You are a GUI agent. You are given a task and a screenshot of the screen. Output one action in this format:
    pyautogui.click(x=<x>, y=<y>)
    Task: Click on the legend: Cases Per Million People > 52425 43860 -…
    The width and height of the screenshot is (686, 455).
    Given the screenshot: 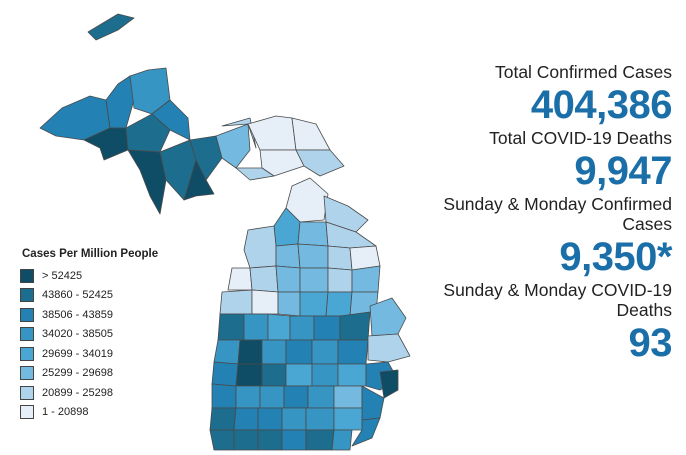 What is the action you would take?
    pyautogui.click(x=115, y=335)
    